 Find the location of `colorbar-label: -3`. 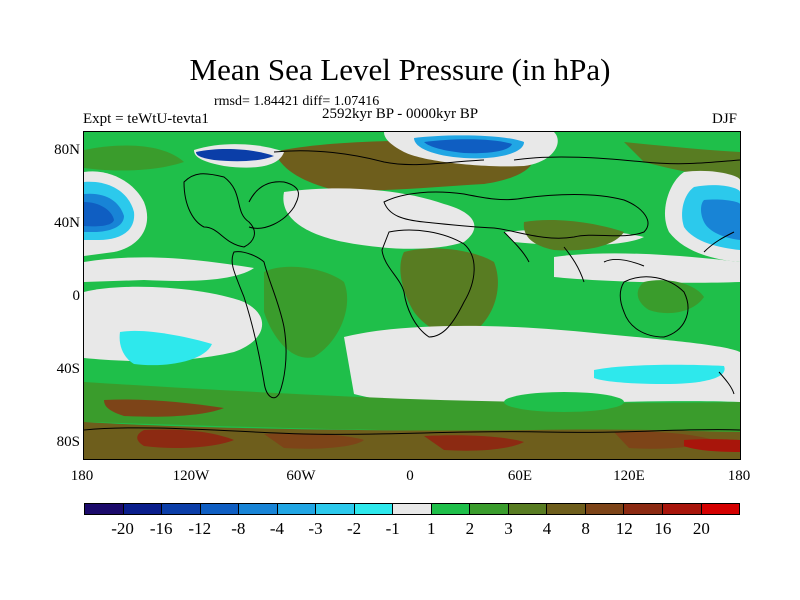

colorbar-label: -3 is located at coordinates (315, 528).